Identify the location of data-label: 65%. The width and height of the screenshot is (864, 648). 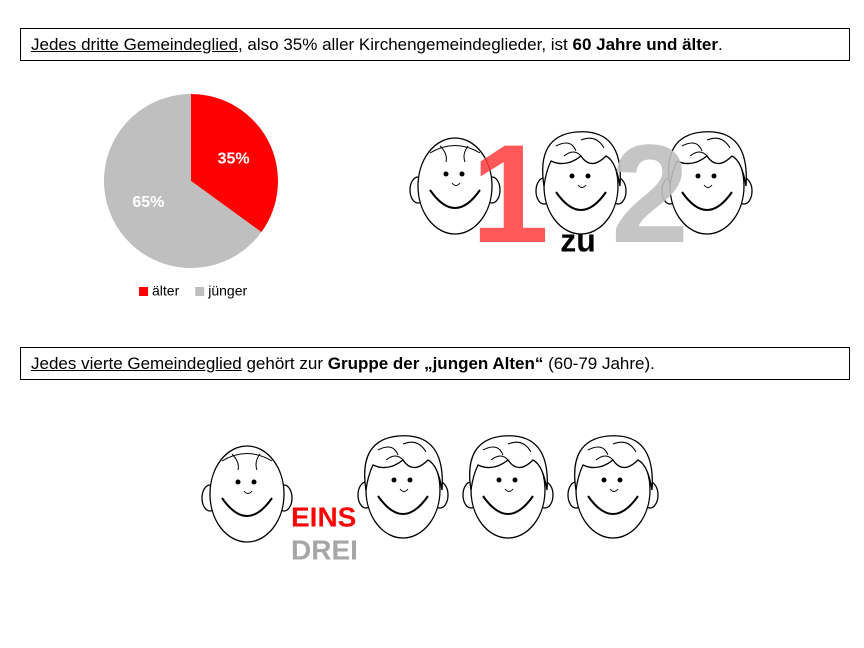
(148, 202).